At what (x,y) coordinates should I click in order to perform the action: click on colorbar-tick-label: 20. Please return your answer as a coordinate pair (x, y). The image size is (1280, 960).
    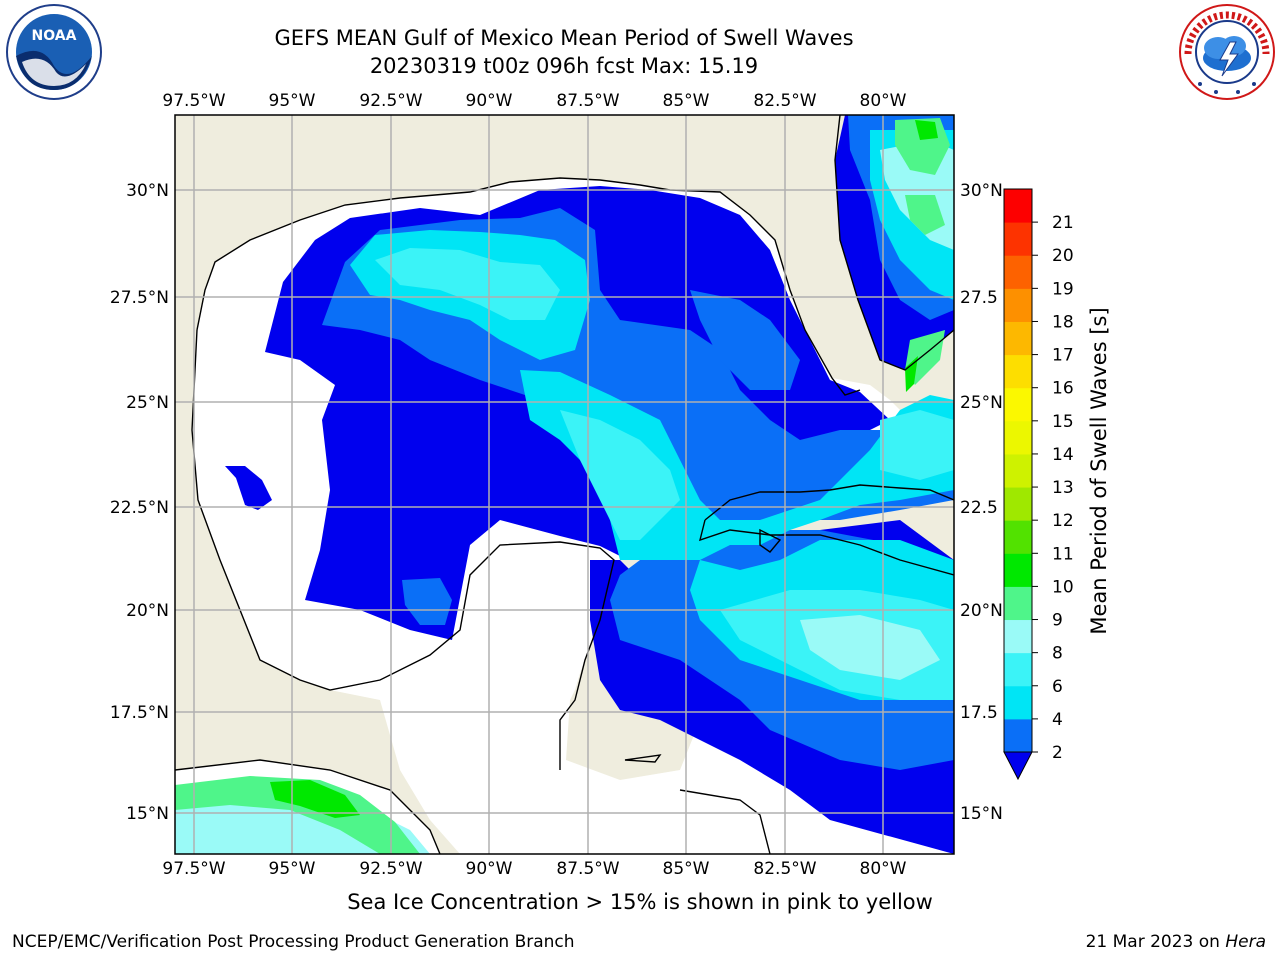
    Looking at the image, I should click on (1063, 256).